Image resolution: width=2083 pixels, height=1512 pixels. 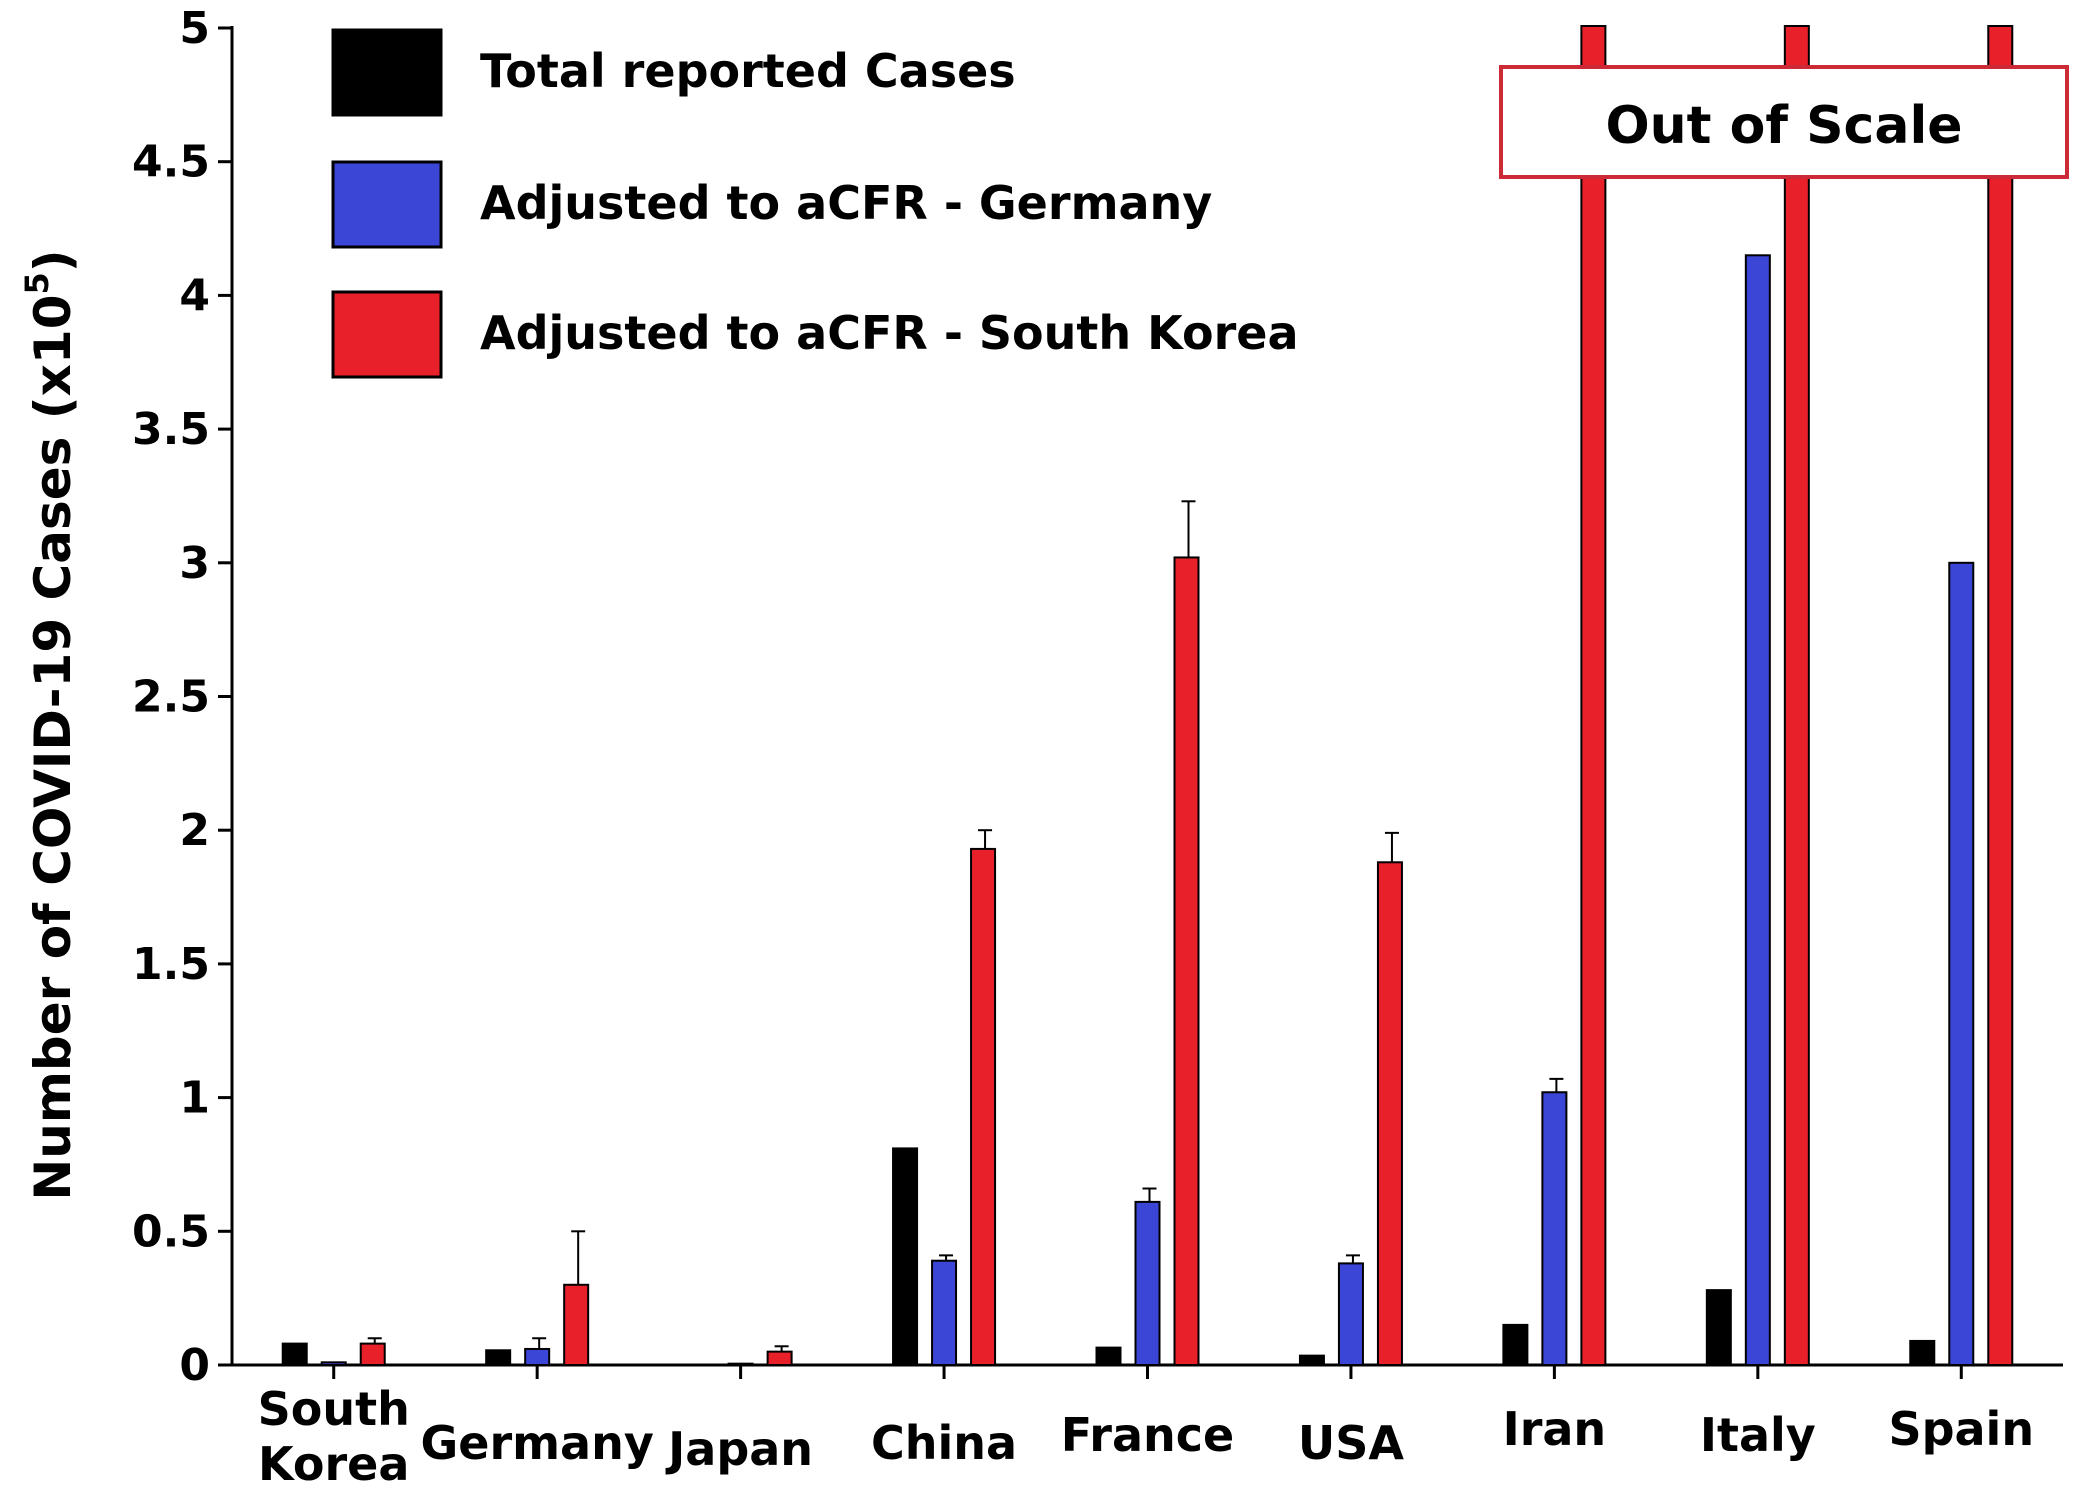 I want to click on out-of-scale-box, so click(x=1784, y=122).